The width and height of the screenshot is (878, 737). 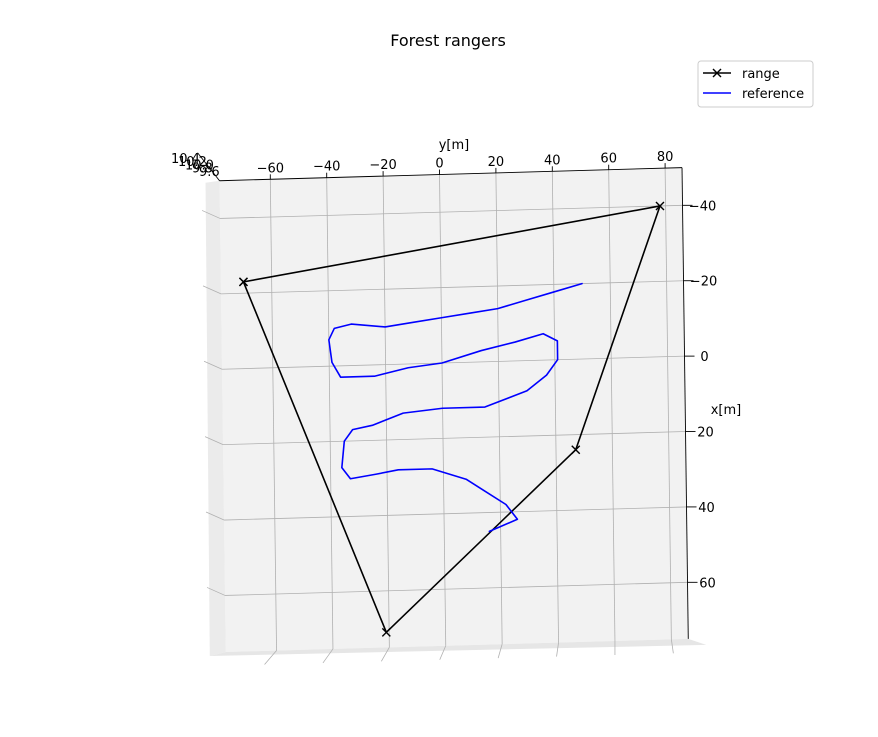 What do you see at coordinates (270, 168) in the screenshot?
I see `y-tick-label: −60` at bounding box center [270, 168].